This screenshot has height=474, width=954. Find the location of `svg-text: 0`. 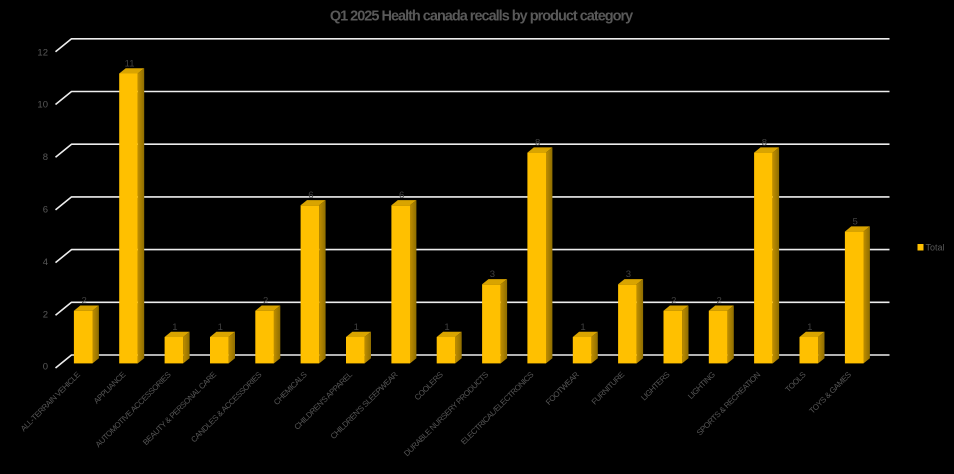

svg-text: 0 is located at coordinates (45, 367).